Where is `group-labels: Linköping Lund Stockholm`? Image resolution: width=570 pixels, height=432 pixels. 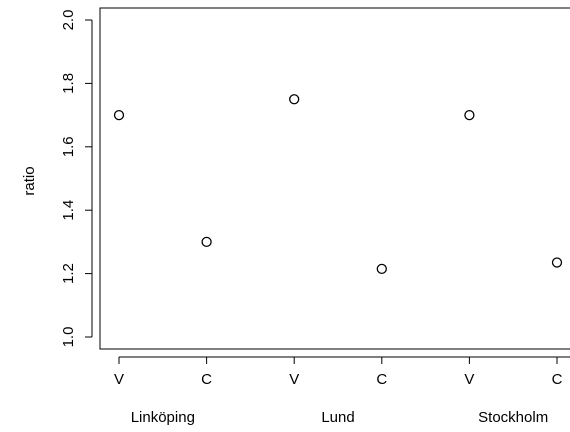 group-labels: Linköping Lund Stockholm is located at coordinates (340, 417).